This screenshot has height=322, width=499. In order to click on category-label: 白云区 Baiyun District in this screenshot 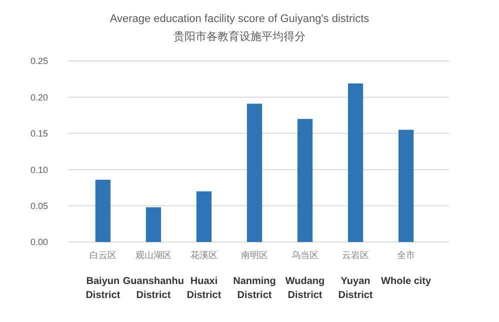, I will do `click(103, 275)`.